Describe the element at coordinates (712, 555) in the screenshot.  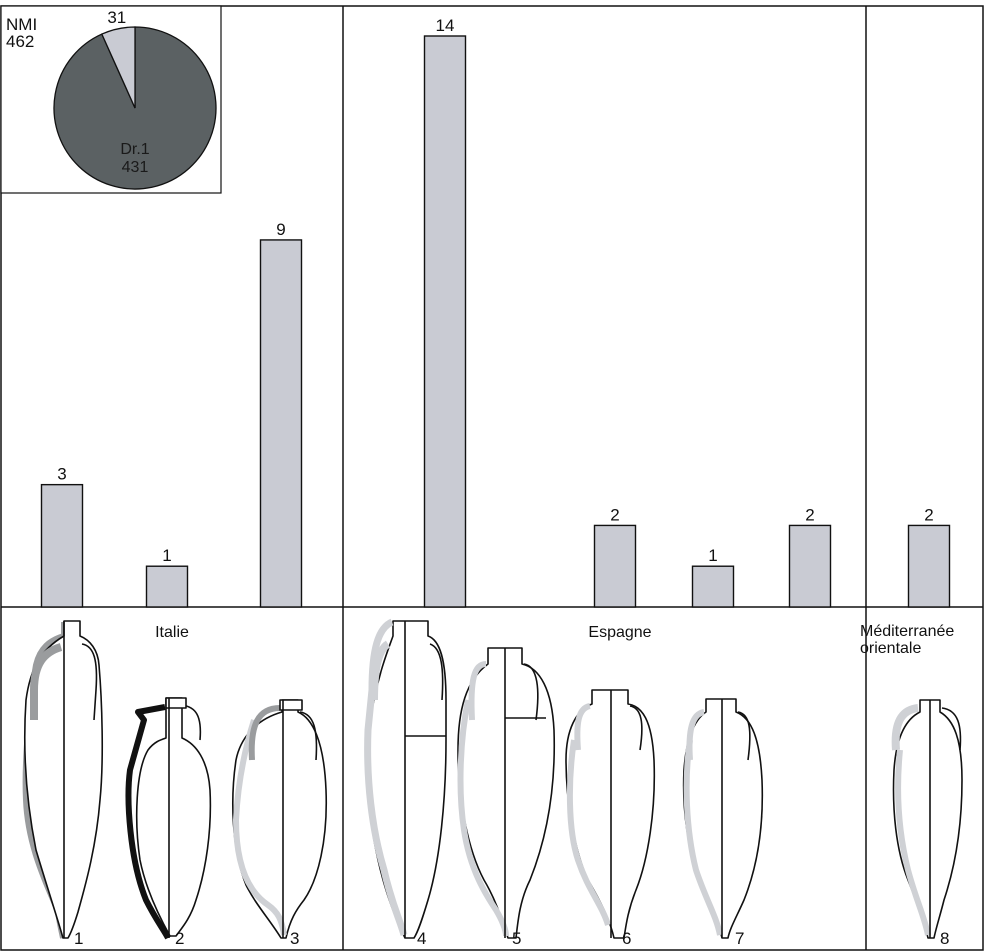
I see `bar-value-label-6: 1` at that location.